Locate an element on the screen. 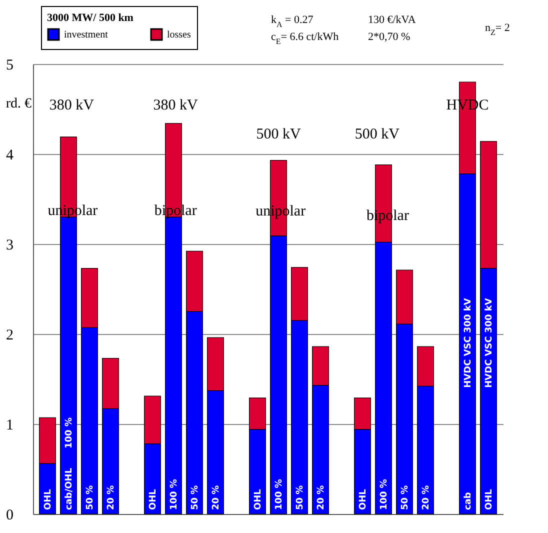 This screenshot has height=533, width=548. text: 2*0,70 % is located at coordinates (389, 37).